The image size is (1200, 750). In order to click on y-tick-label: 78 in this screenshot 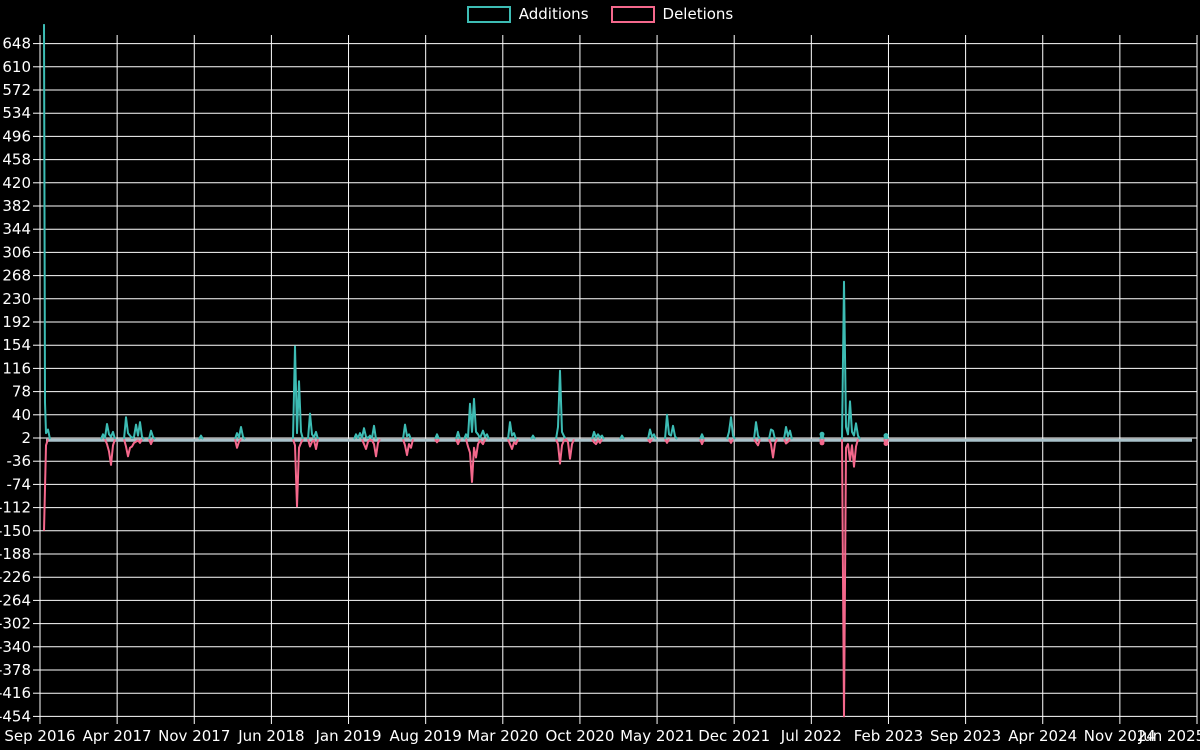, I will do `click(21, 392)`.